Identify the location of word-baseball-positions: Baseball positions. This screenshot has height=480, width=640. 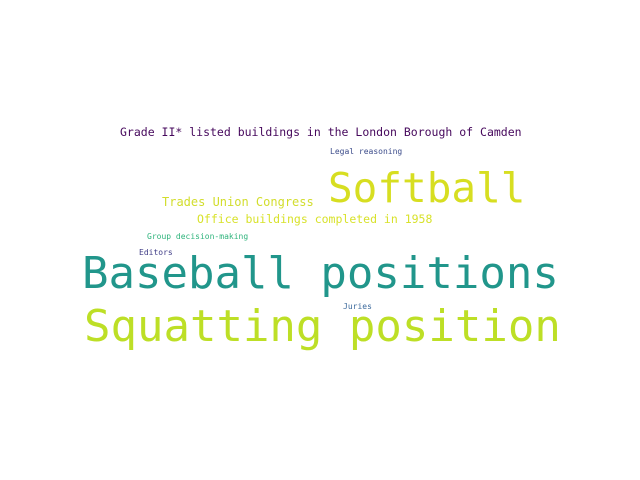
(320, 273).